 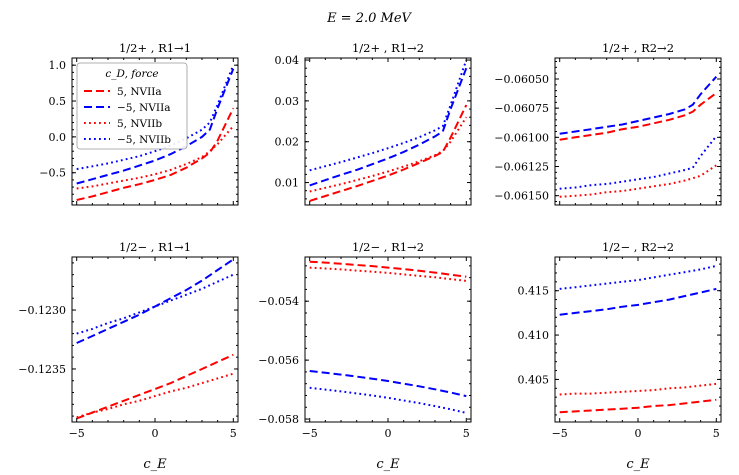 I want to click on panel-2: 0.01 0.02 0.03 0.04 1/2+ , R1→2, so click(x=373, y=123).